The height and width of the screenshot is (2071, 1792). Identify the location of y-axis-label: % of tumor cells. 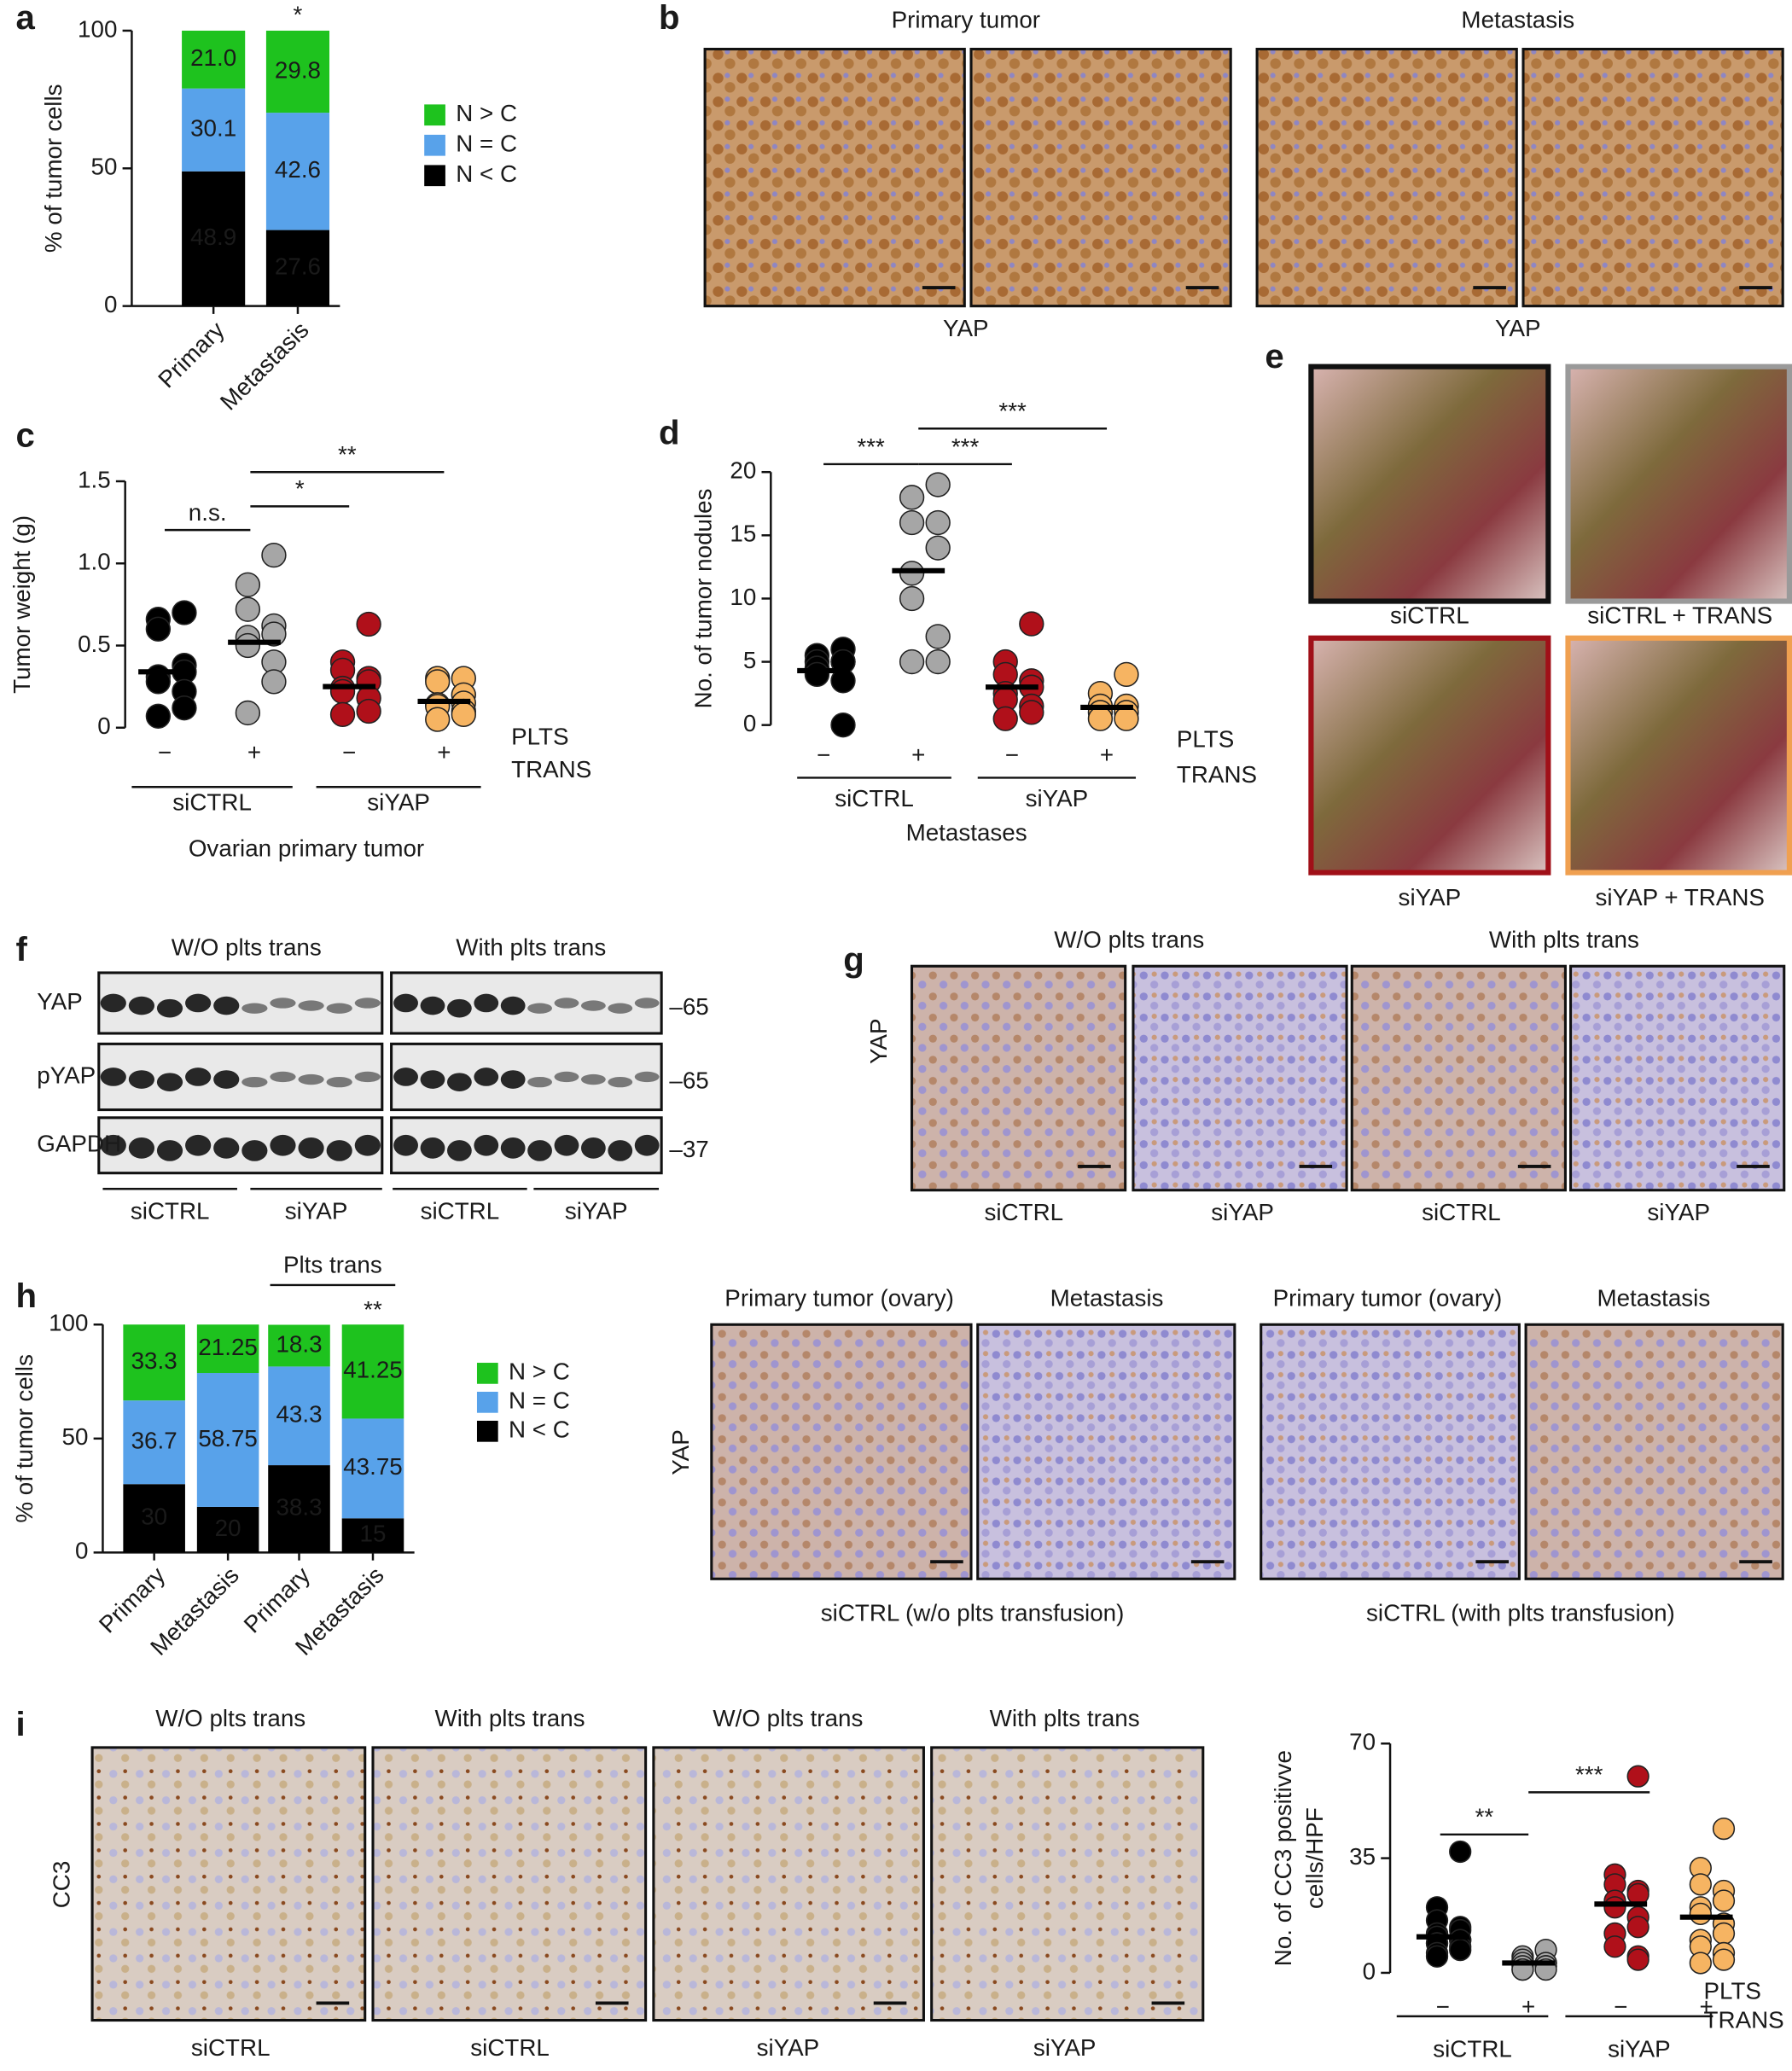
(53, 168).